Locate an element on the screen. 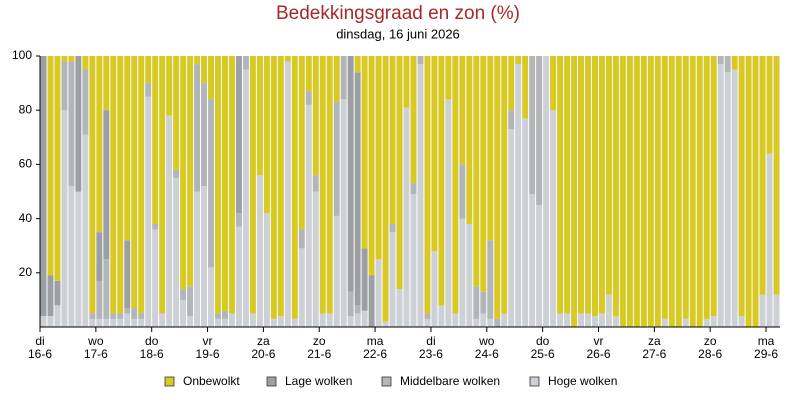 This screenshot has height=400, width=800. x-tick-day: ma is located at coordinates (766, 341).